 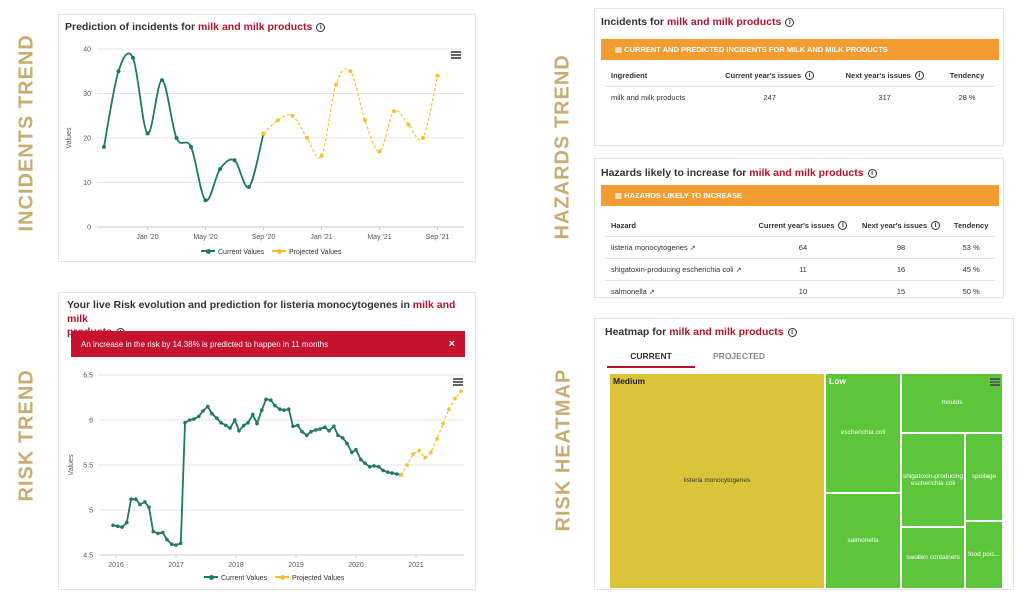 I want to click on cell-current: 247, so click(x=769, y=97).